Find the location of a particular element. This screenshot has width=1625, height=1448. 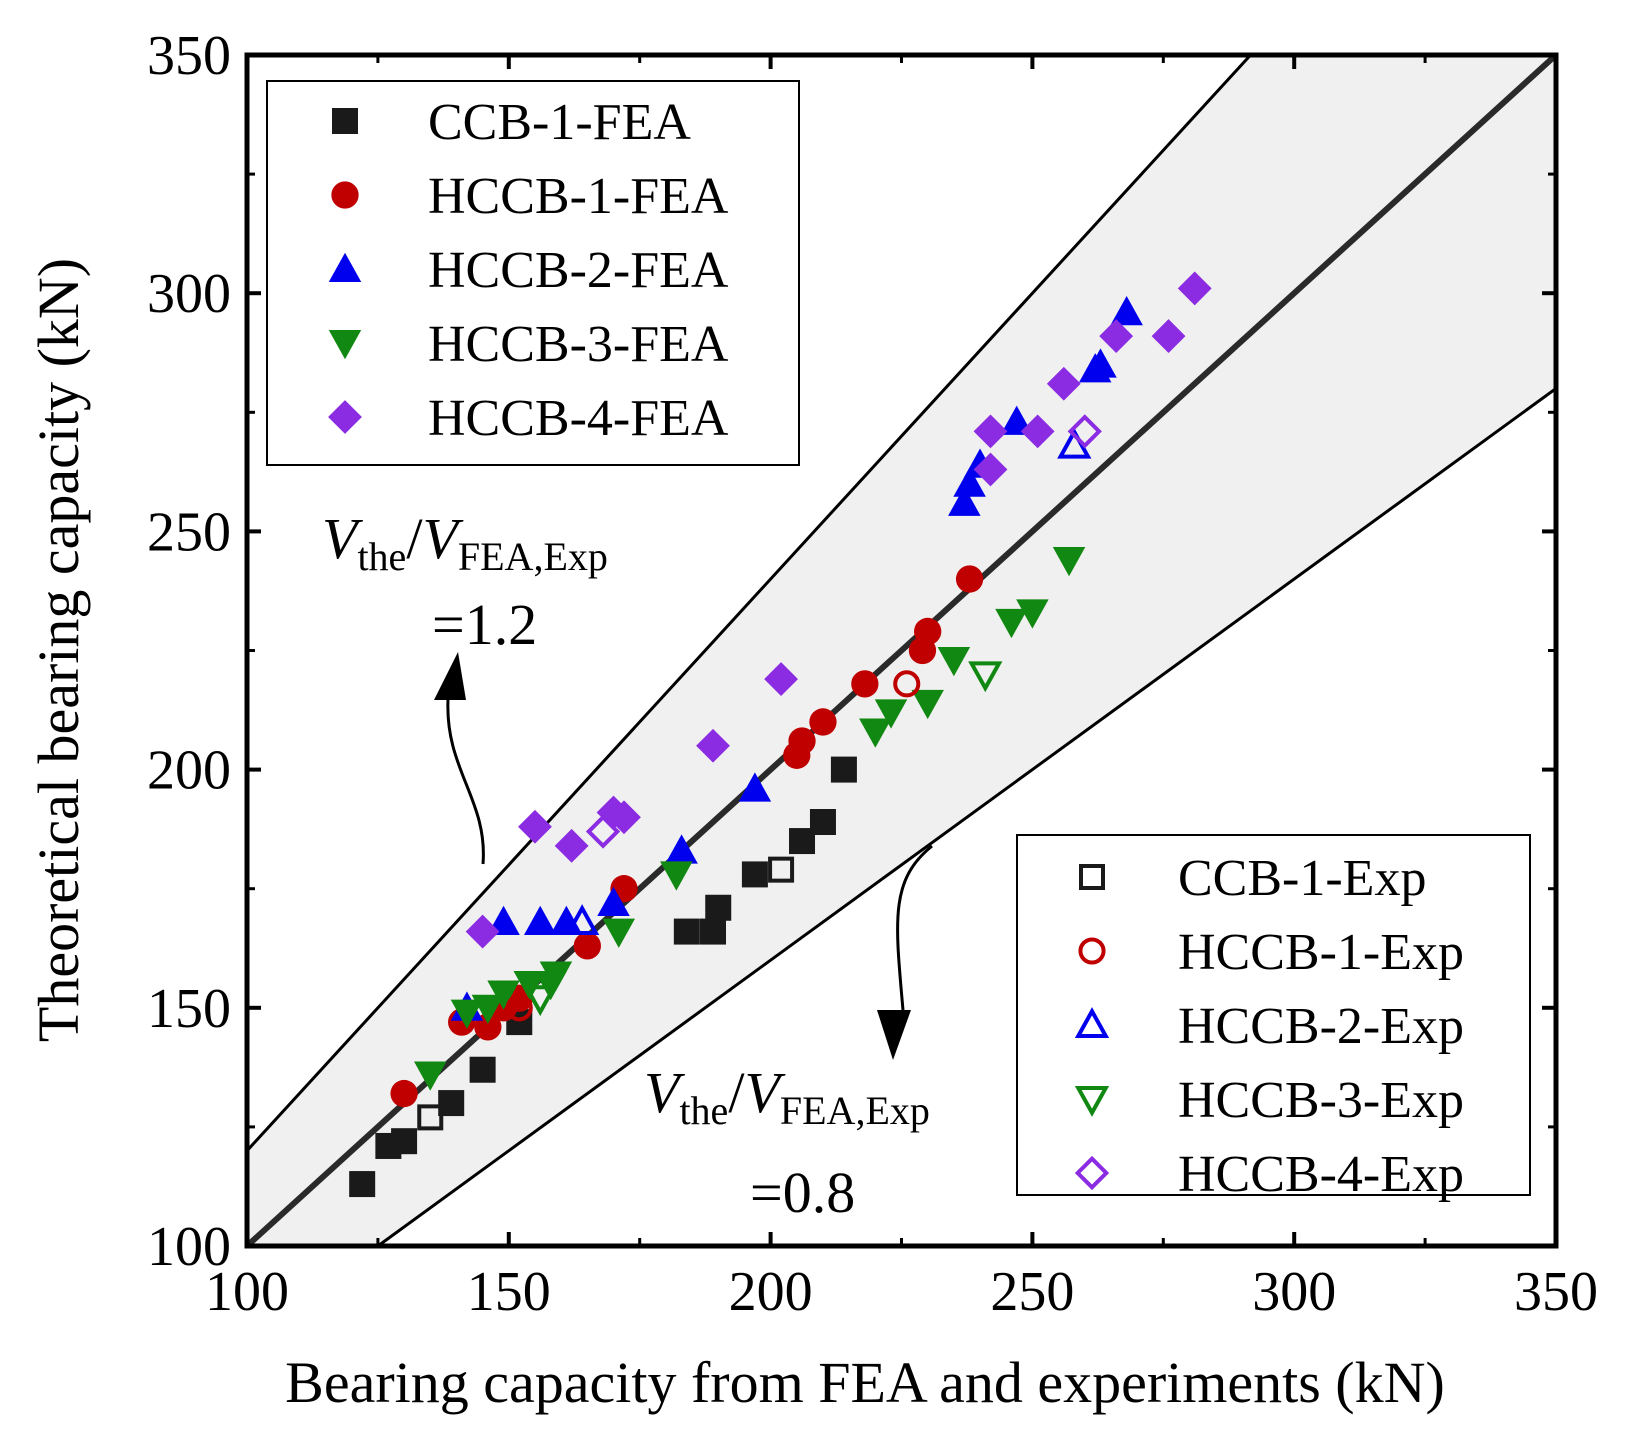

legend-label-HCCB-2-FEA: HCCB-2-FEA is located at coordinates (578, 270).